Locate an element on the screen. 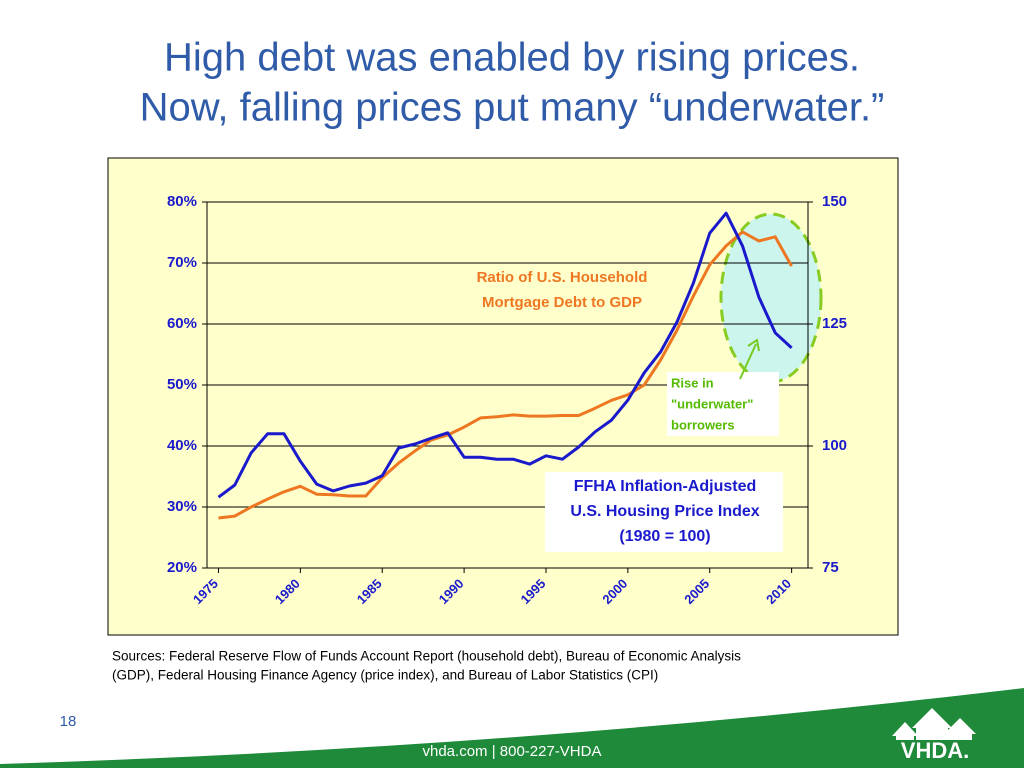 The width and height of the screenshot is (1024, 768). y2-tick-label: 100 is located at coordinates (834, 445).